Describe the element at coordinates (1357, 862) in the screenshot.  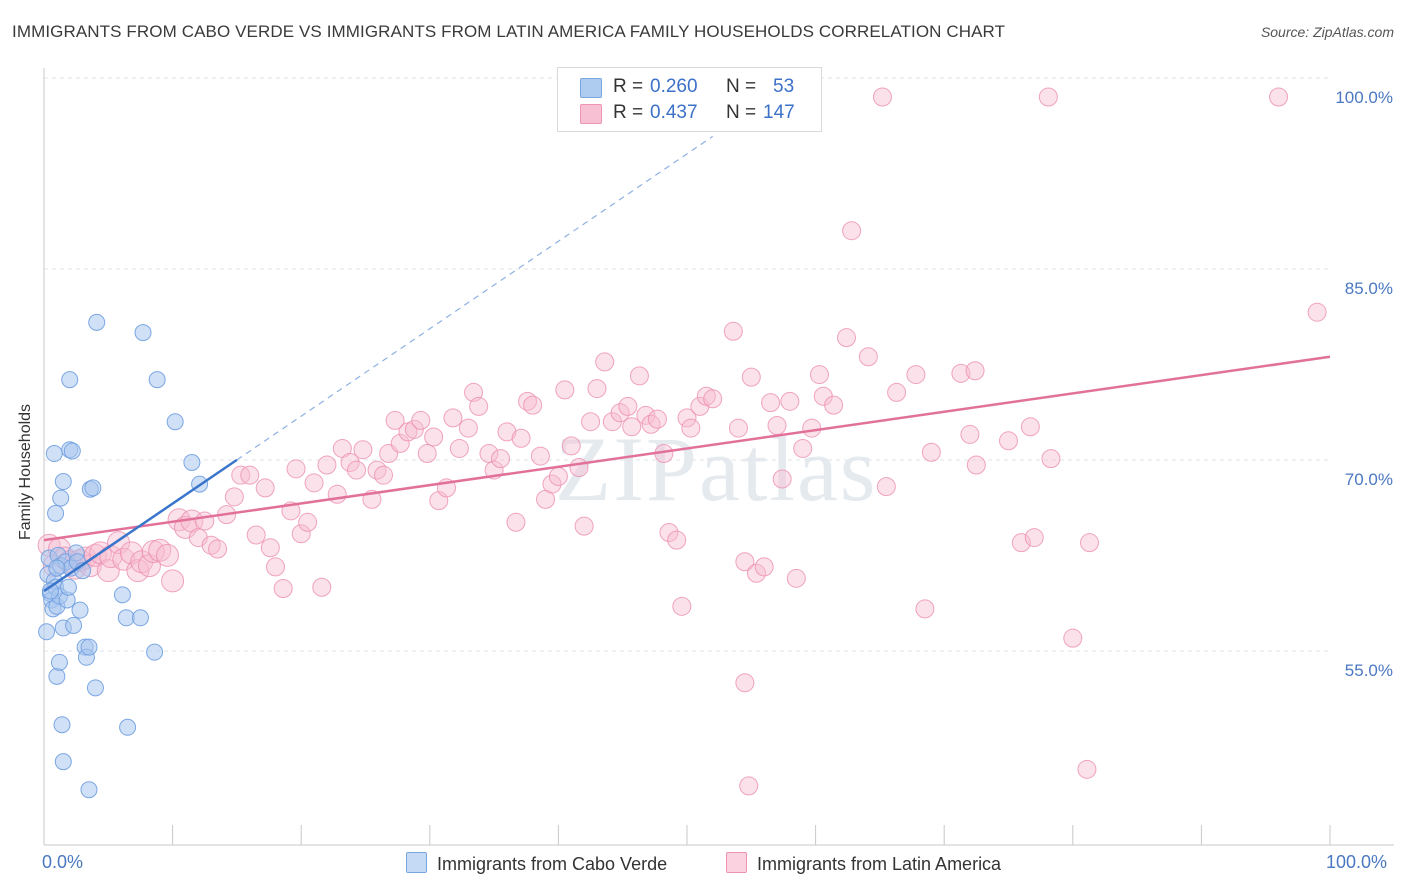
I see `x-tick-label-max: 100.0%` at that location.